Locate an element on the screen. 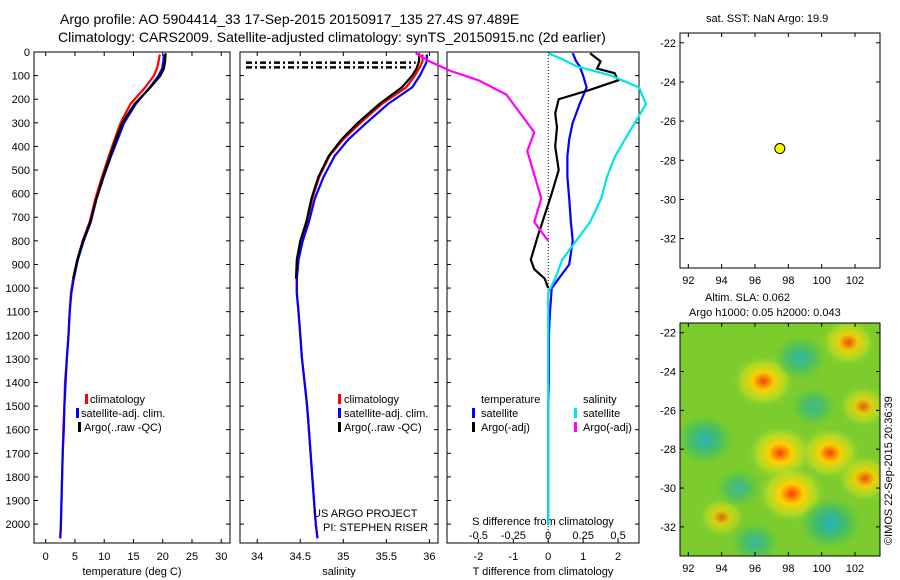  x-tick-label: 34.5 is located at coordinates (300, 557).